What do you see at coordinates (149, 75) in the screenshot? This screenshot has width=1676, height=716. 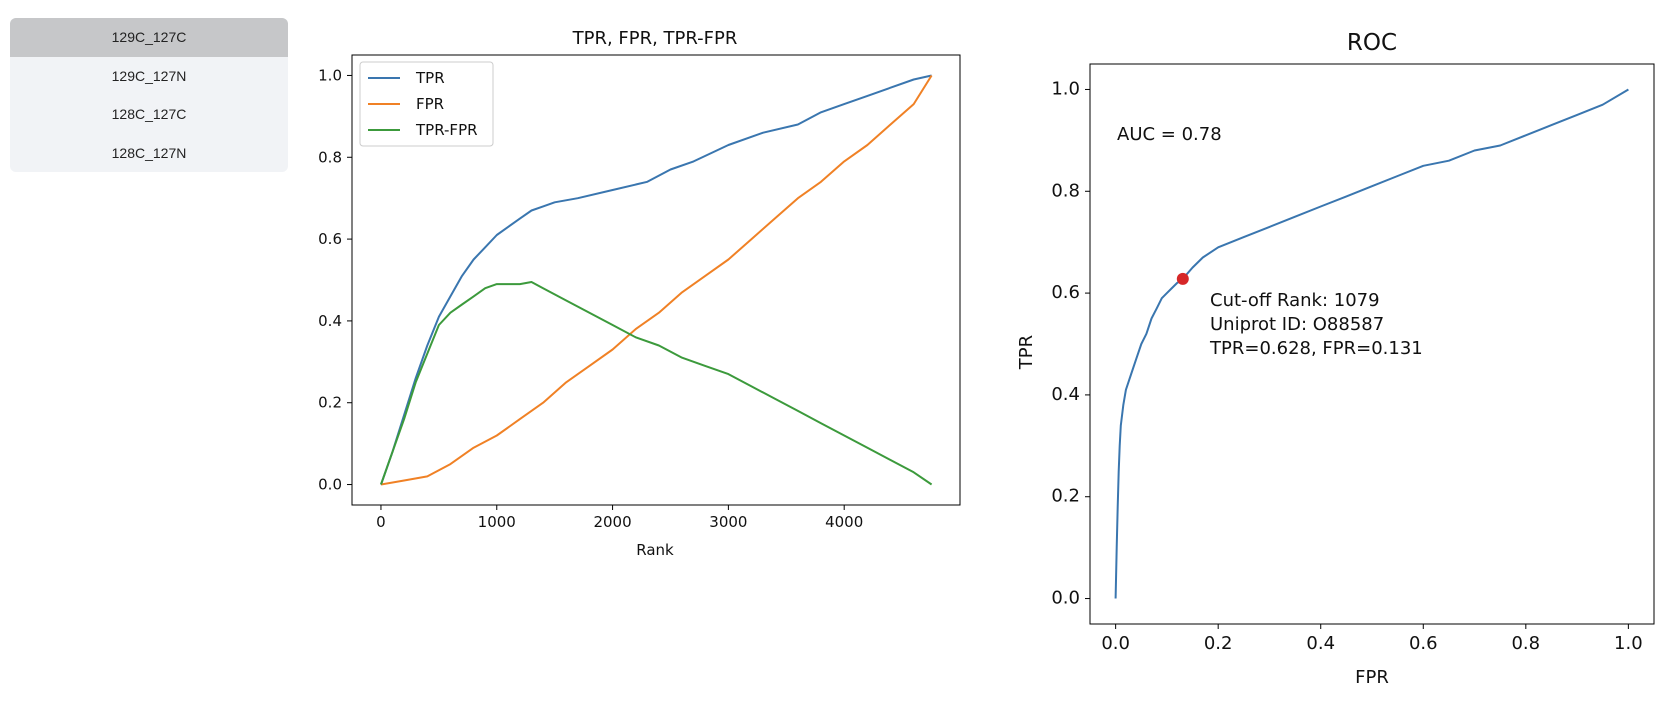 I see `list-item: 129C_127N` at bounding box center [149, 75].